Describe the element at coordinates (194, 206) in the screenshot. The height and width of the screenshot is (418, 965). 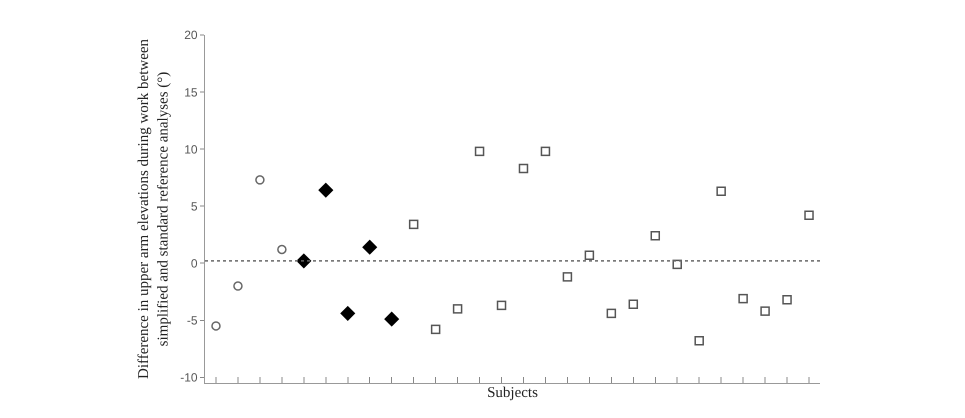
I see `y-tick-label: 5` at that location.